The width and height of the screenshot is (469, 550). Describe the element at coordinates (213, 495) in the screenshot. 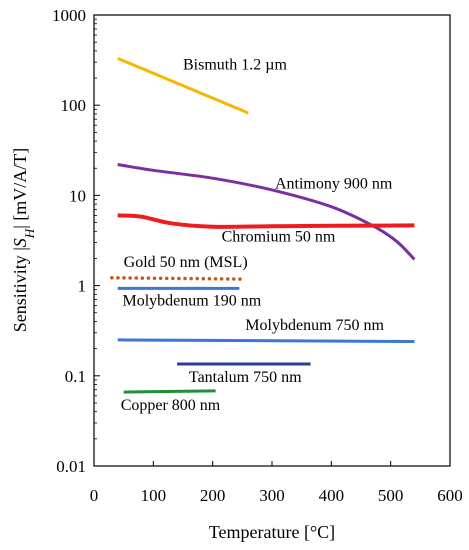

I see `x-tick-label: 200` at that location.